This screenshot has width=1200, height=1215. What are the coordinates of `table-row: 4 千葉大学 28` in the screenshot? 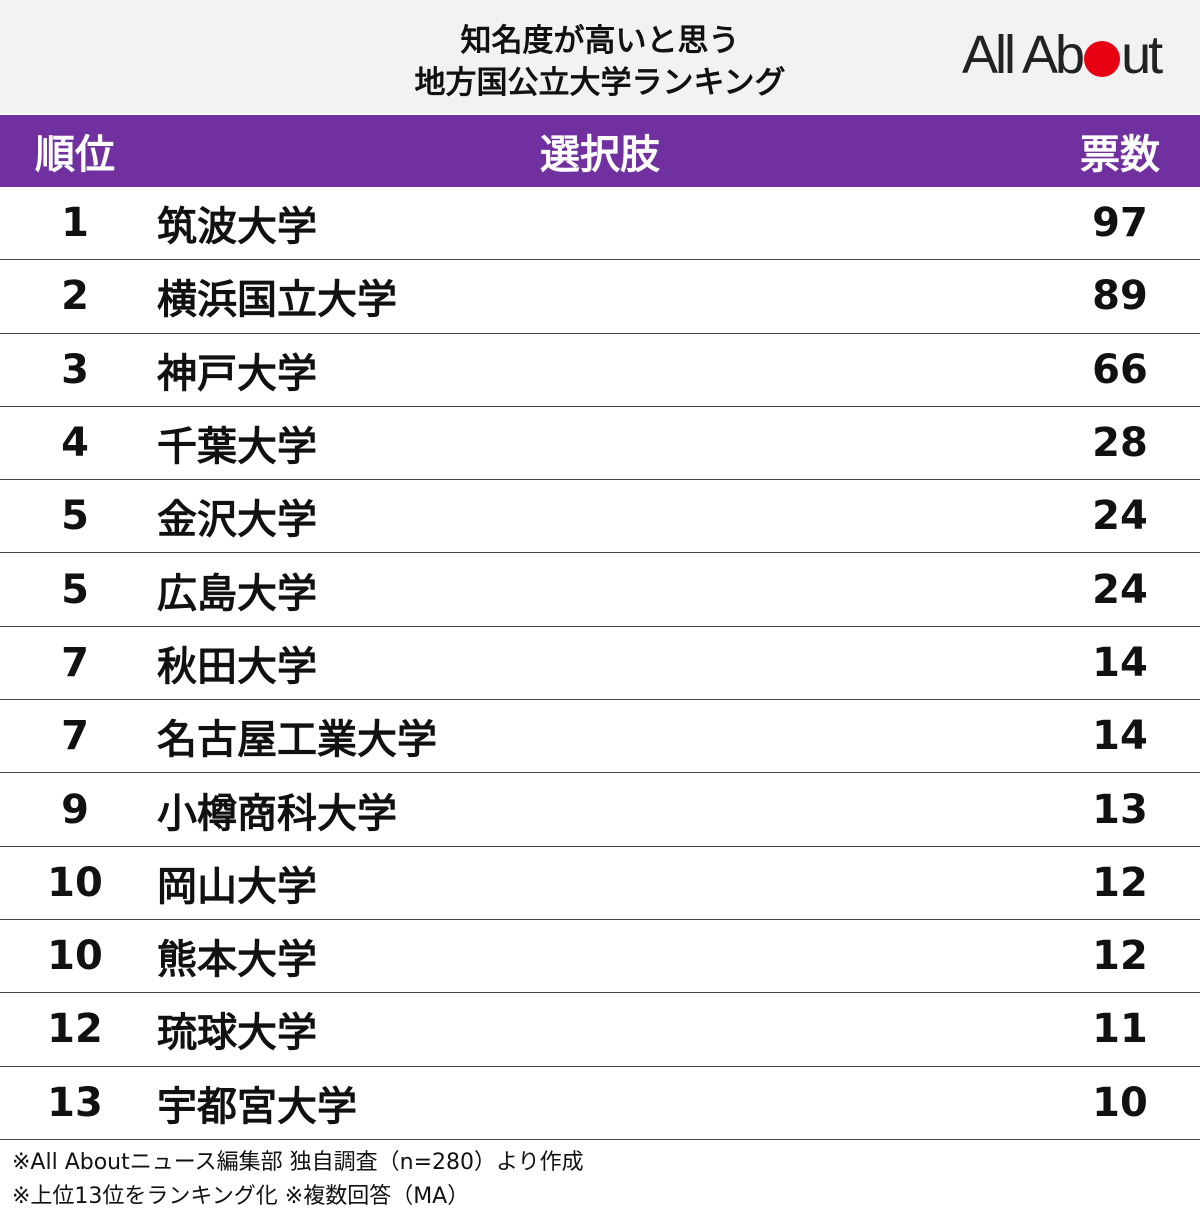 It's located at (600, 444).